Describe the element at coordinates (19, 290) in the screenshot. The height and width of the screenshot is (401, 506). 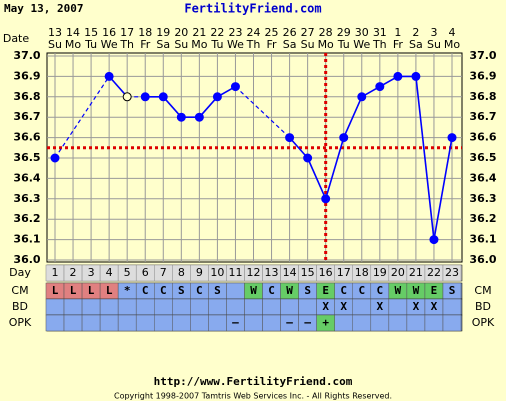
I see `row-label: CM` at that location.